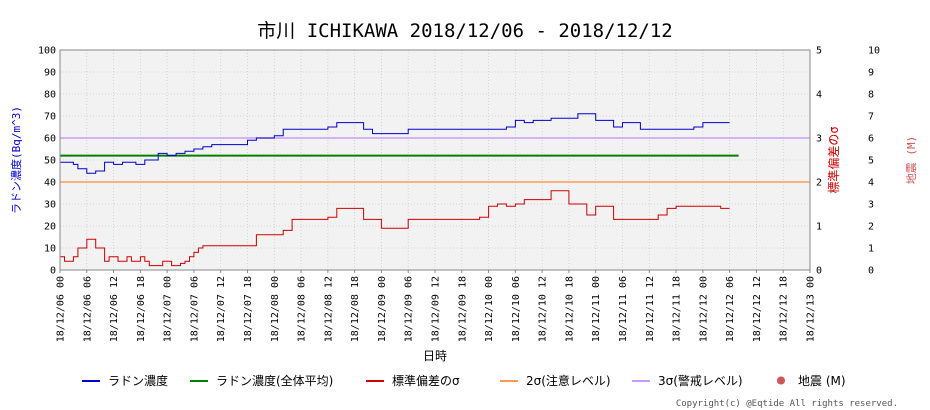 Image resolution: width=930 pixels, height=410 pixels. What do you see at coordinates (50, 95) in the screenshot?
I see `y-tick-left-label: 80` at bounding box center [50, 95].